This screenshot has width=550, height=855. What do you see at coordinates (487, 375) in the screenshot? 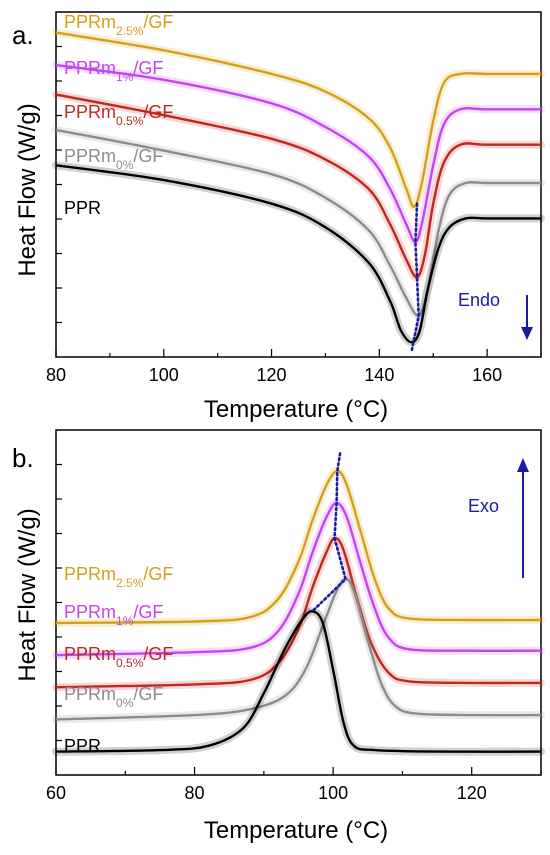
I see `x-tick-label: 160` at bounding box center [487, 375].